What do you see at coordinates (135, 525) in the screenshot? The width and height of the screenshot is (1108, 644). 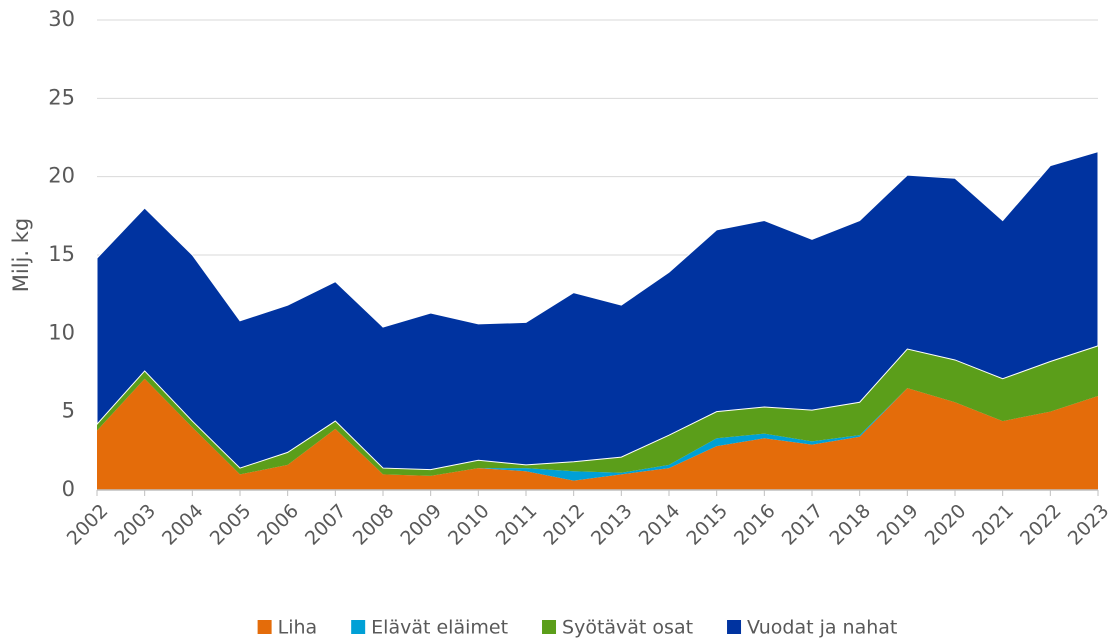 I see `x-tick-label: 2003` at bounding box center [135, 525].